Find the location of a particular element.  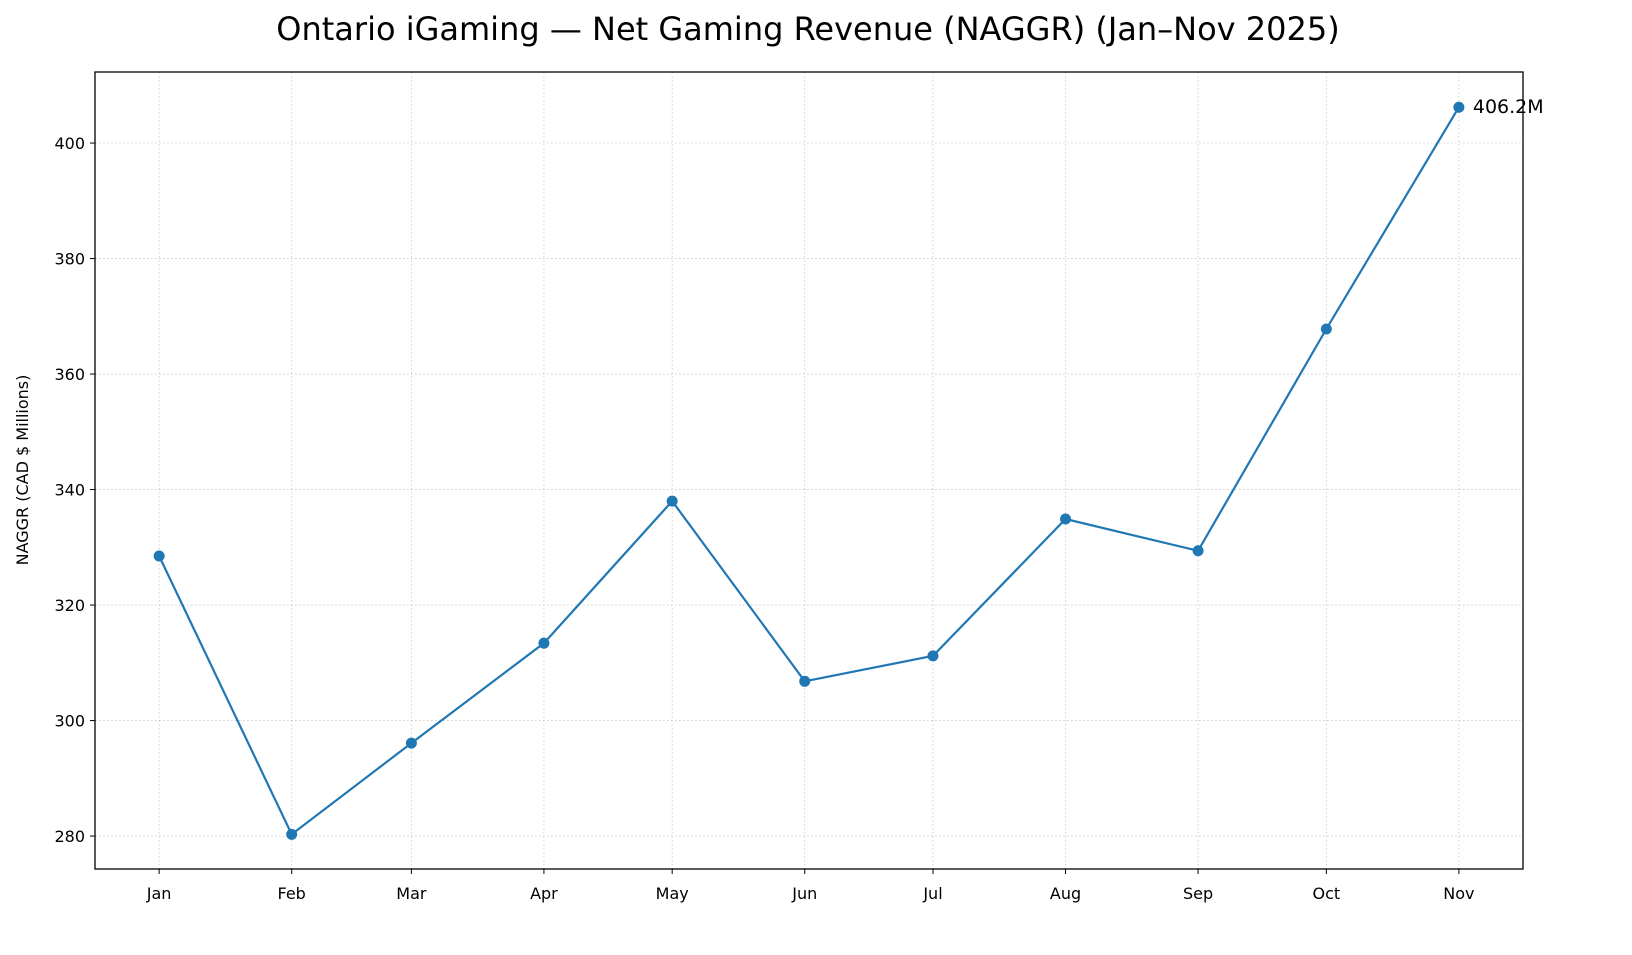

y-tick-label: 400 is located at coordinates (69, 143).